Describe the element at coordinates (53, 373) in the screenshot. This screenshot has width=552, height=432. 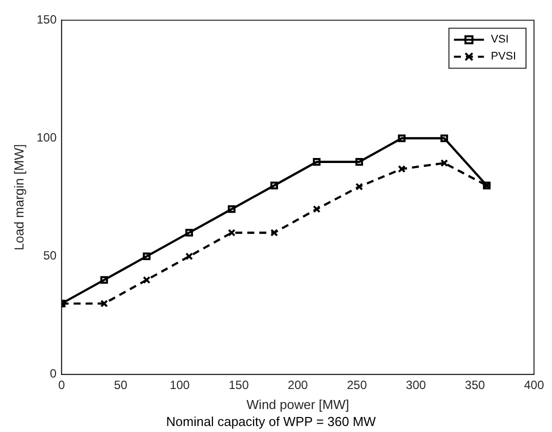
I see `y-tick-label: 0` at that location.